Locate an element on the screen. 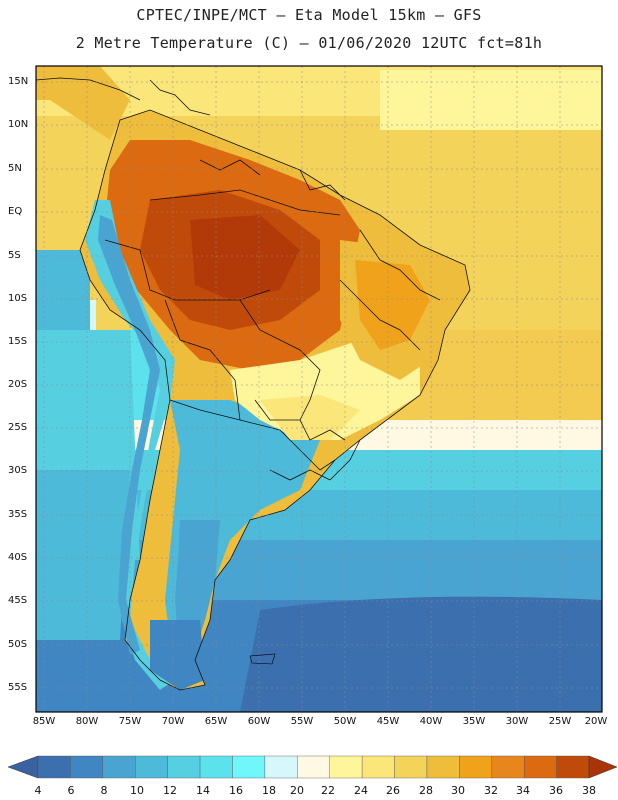 The image size is (618, 800). lon-label: 55W is located at coordinates (302, 721).